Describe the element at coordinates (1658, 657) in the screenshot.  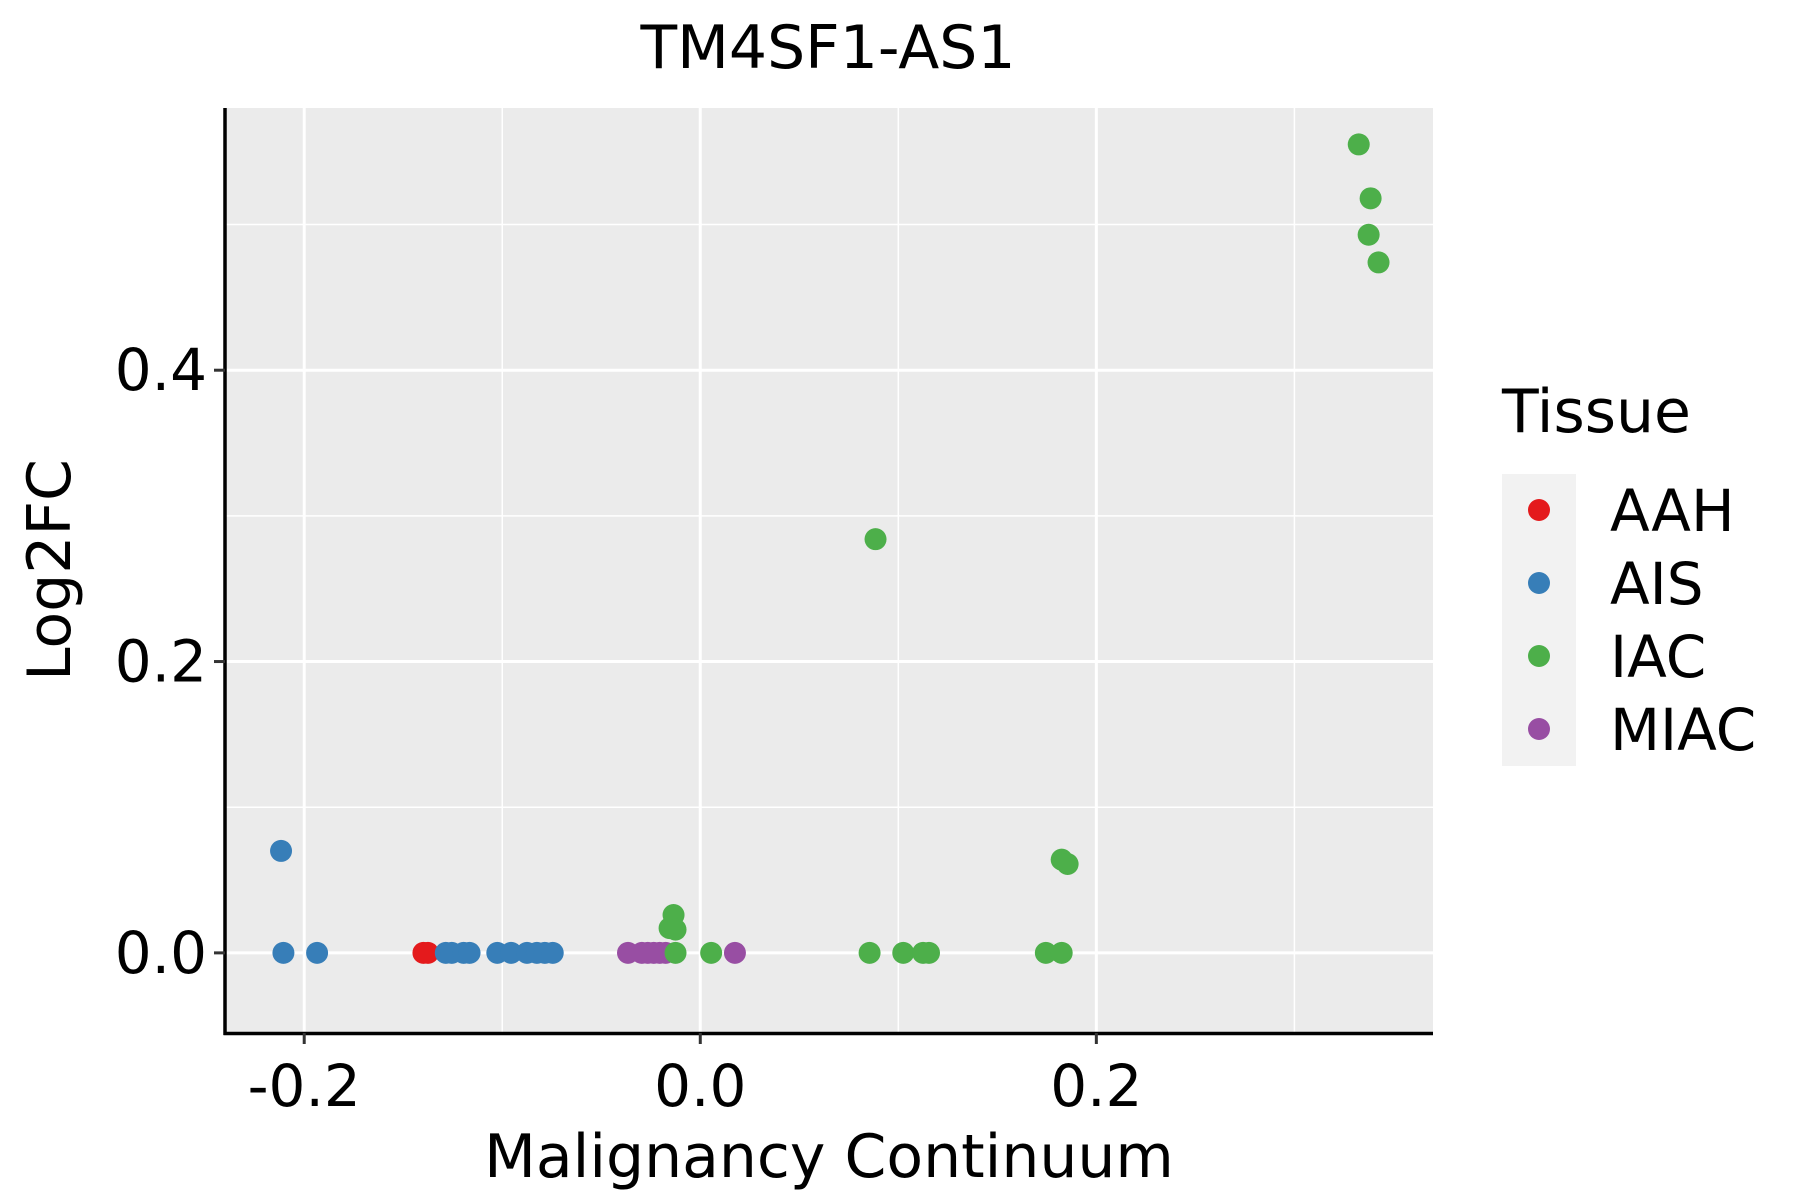
I see `legend-label-iac: IAC` at that location.